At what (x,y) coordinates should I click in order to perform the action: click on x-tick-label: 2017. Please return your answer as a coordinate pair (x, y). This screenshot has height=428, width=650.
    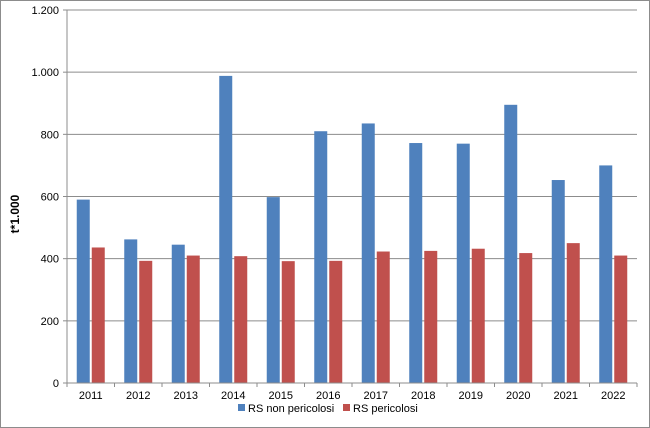
    Looking at the image, I should click on (376, 396).